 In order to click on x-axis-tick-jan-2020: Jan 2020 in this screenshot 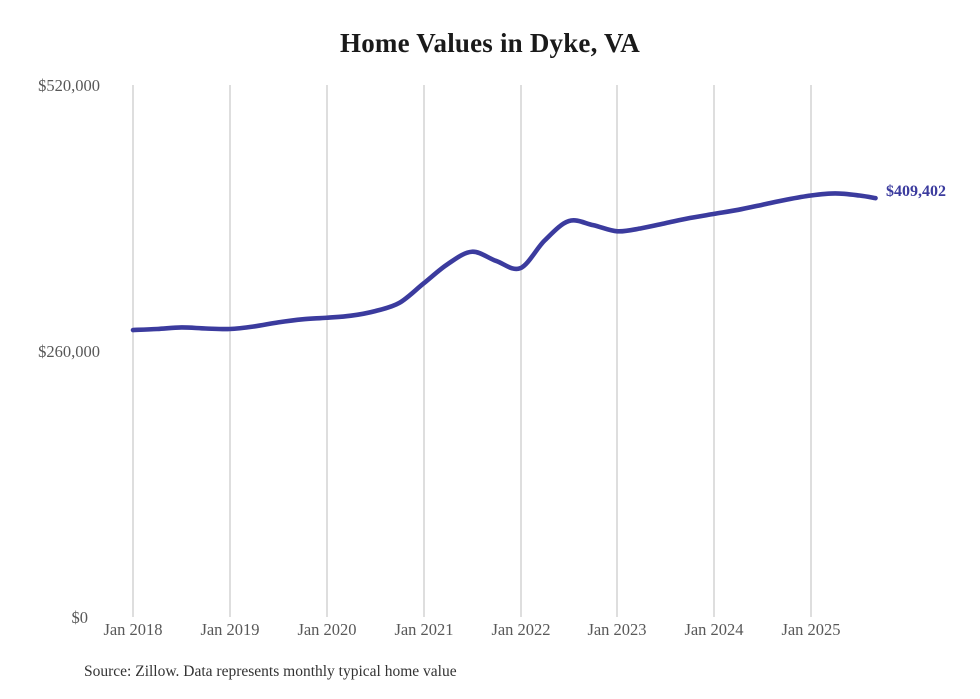, I will do `click(327, 629)`.